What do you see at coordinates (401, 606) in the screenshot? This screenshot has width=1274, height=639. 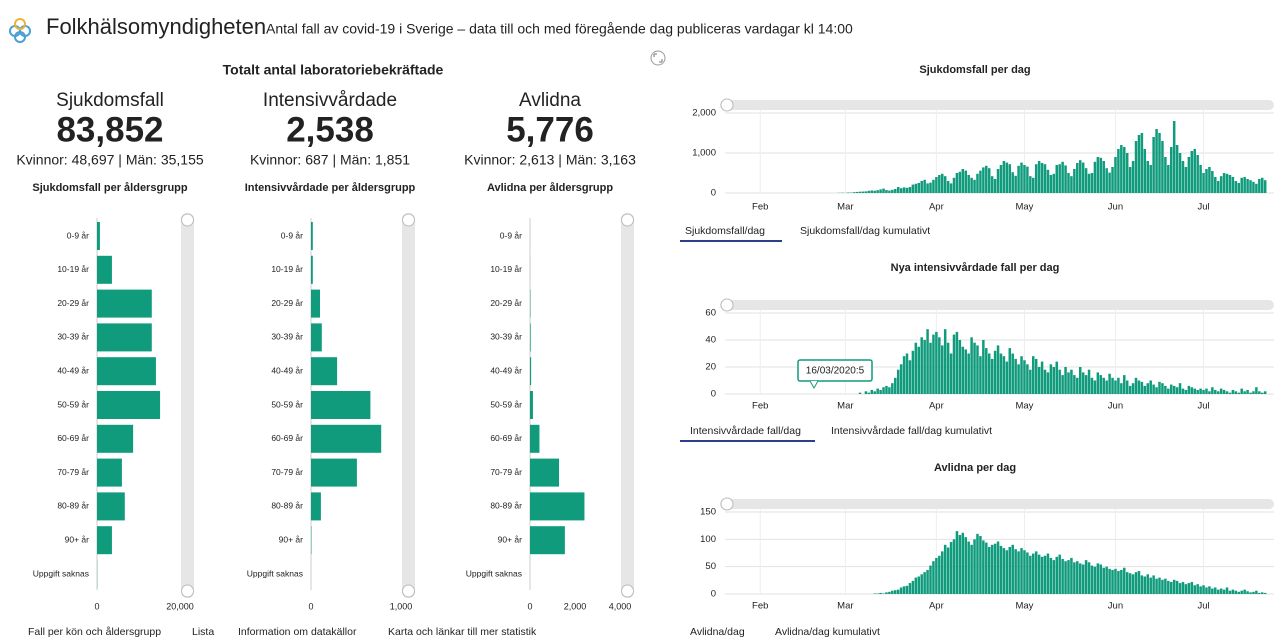 I see `x-tick-label: 1,000` at bounding box center [401, 606].